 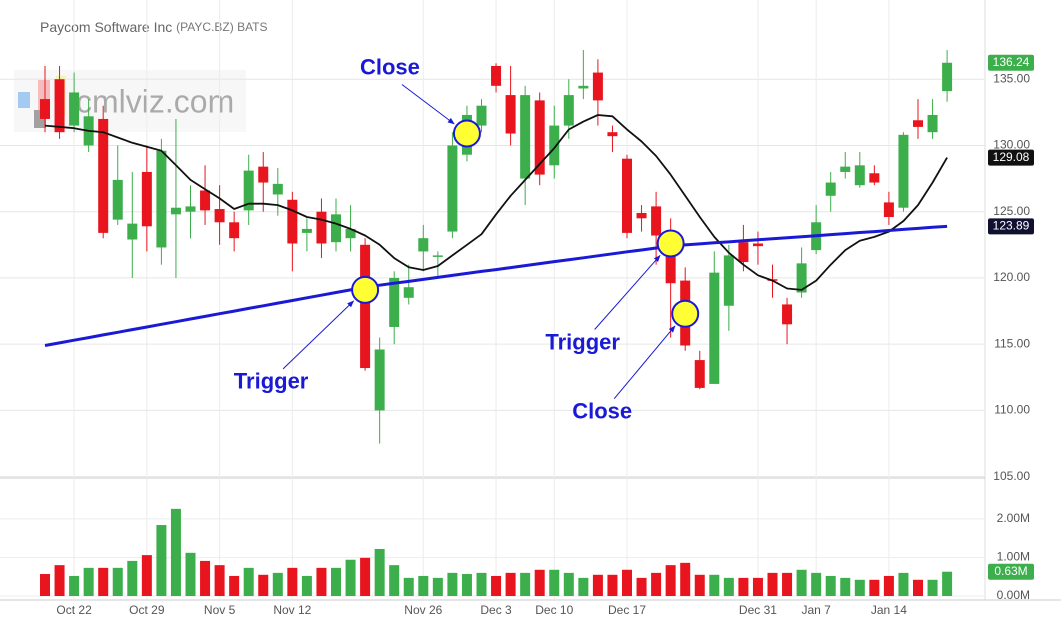 What do you see at coordinates (816, 610) in the screenshot?
I see `x-tick-label: Jan 7` at bounding box center [816, 610].